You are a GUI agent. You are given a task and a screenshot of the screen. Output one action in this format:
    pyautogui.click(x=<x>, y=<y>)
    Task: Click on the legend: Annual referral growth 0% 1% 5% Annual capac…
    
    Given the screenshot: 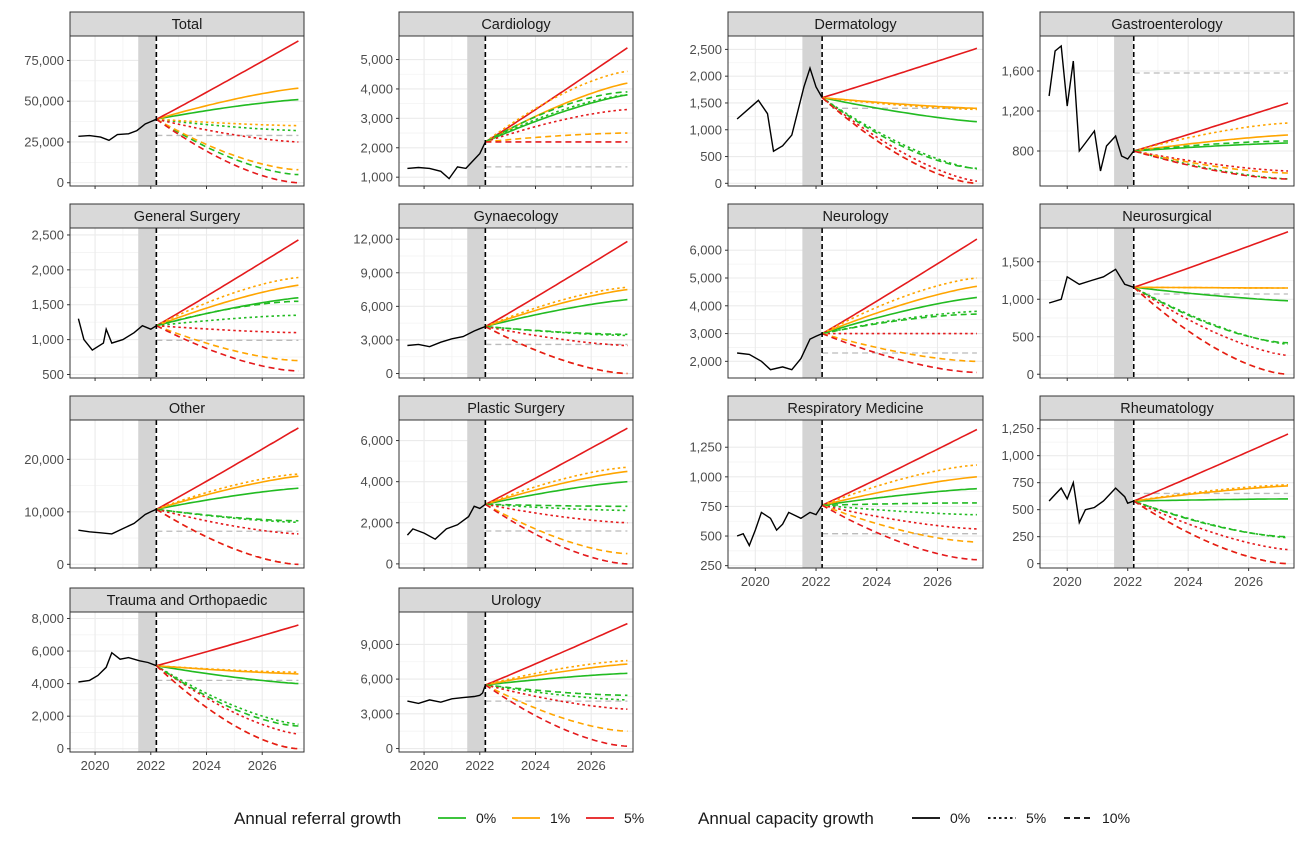 What is the action you would take?
    pyautogui.click(x=682, y=818)
    